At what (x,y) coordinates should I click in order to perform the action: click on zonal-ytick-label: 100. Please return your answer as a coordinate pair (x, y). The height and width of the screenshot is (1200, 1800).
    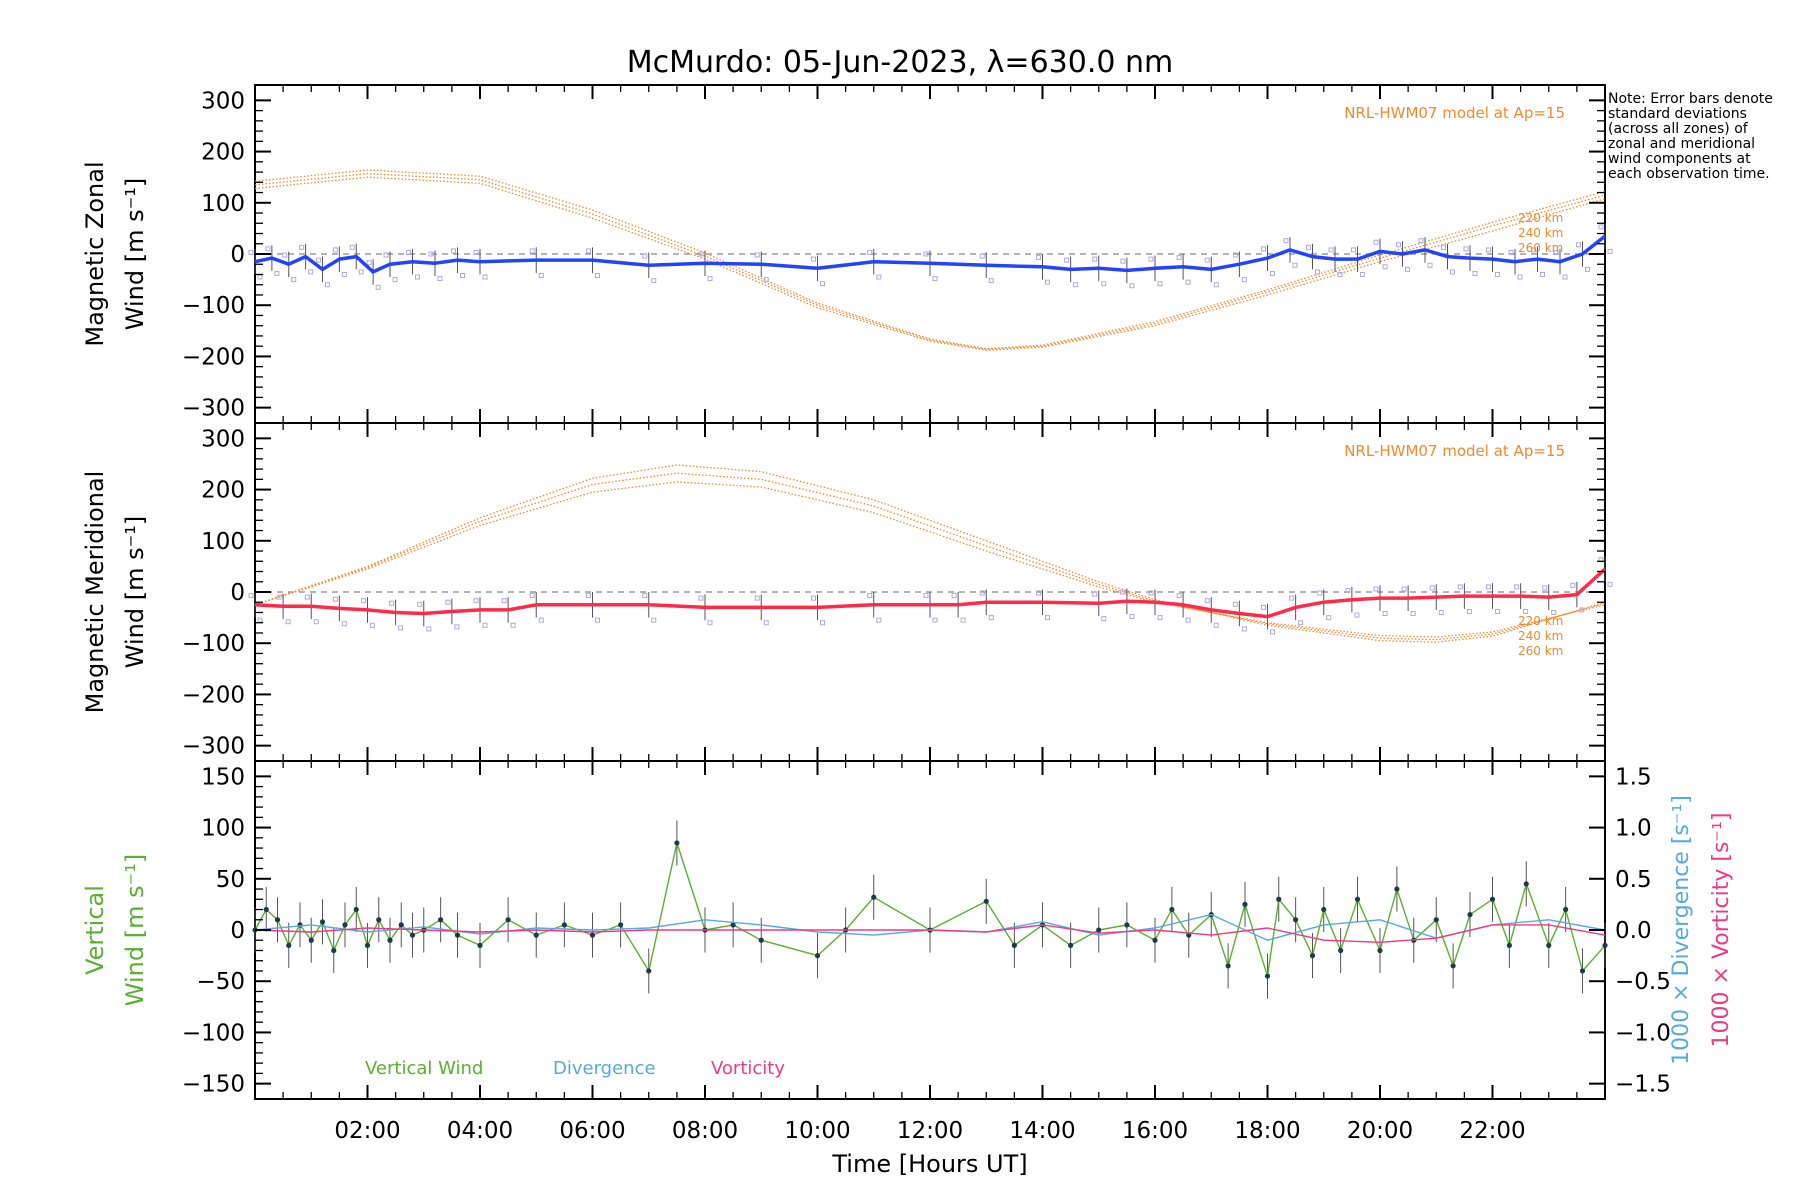
    Looking at the image, I should click on (223, 204).